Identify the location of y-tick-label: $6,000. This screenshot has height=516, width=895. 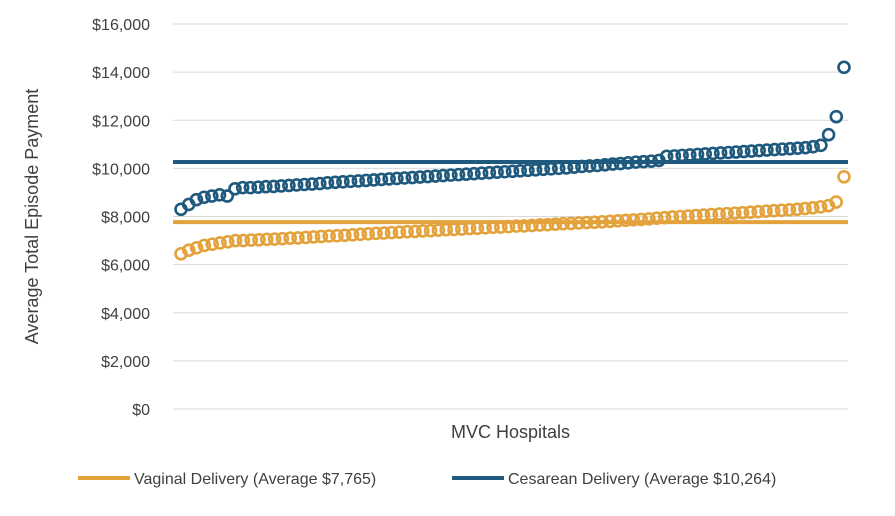
(125, 266).